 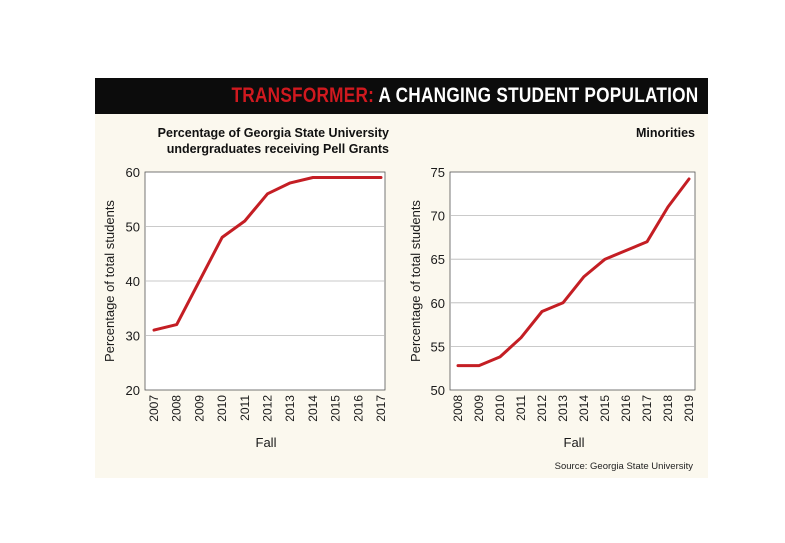 What do you see at coordinates (668, 408) in the screenshot?
I see `minorities-x-tick-label: 2018` at bounding box center [668, 408].